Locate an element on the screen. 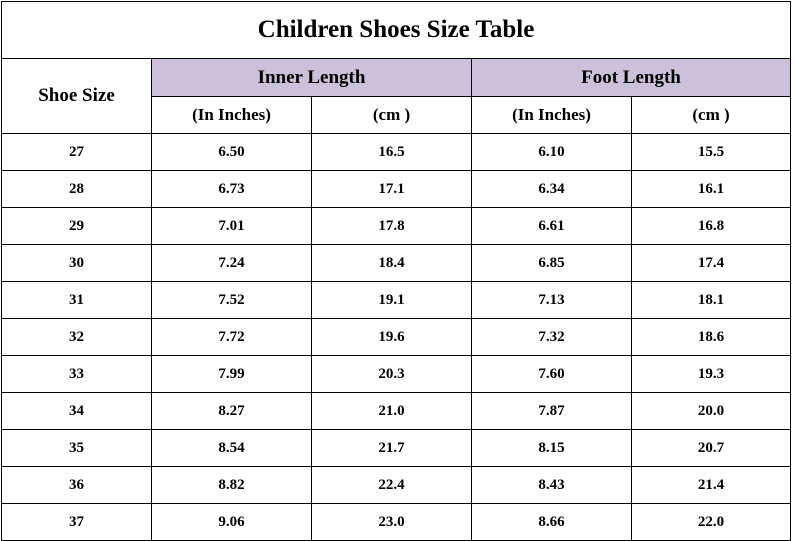 The width and height of the screenshot is (795, 541). size-value: 19.3 is located at coordinates (711, 374).